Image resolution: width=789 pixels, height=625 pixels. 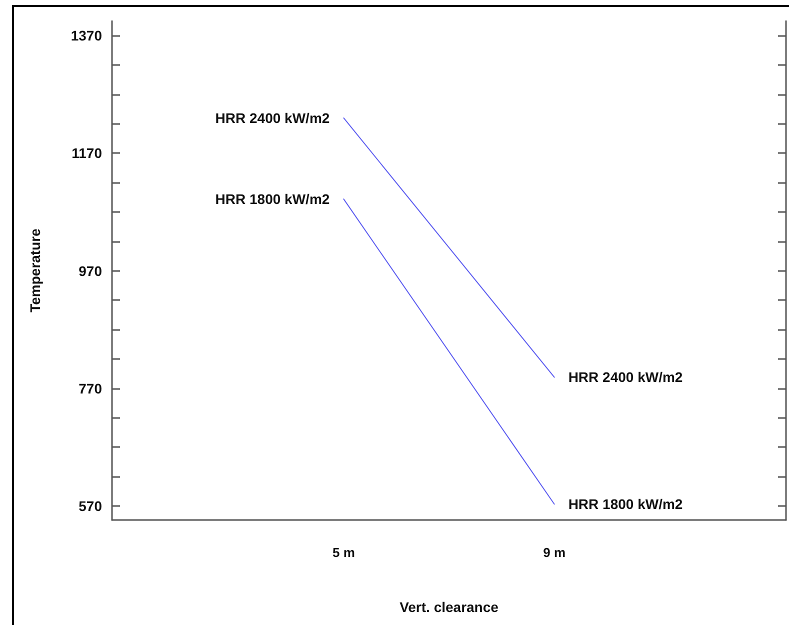 What do you see at coordinates (625, 377) in the screenshot?
I see `text: HRR 2400 kW/m2` at bounding box center [625, 377].